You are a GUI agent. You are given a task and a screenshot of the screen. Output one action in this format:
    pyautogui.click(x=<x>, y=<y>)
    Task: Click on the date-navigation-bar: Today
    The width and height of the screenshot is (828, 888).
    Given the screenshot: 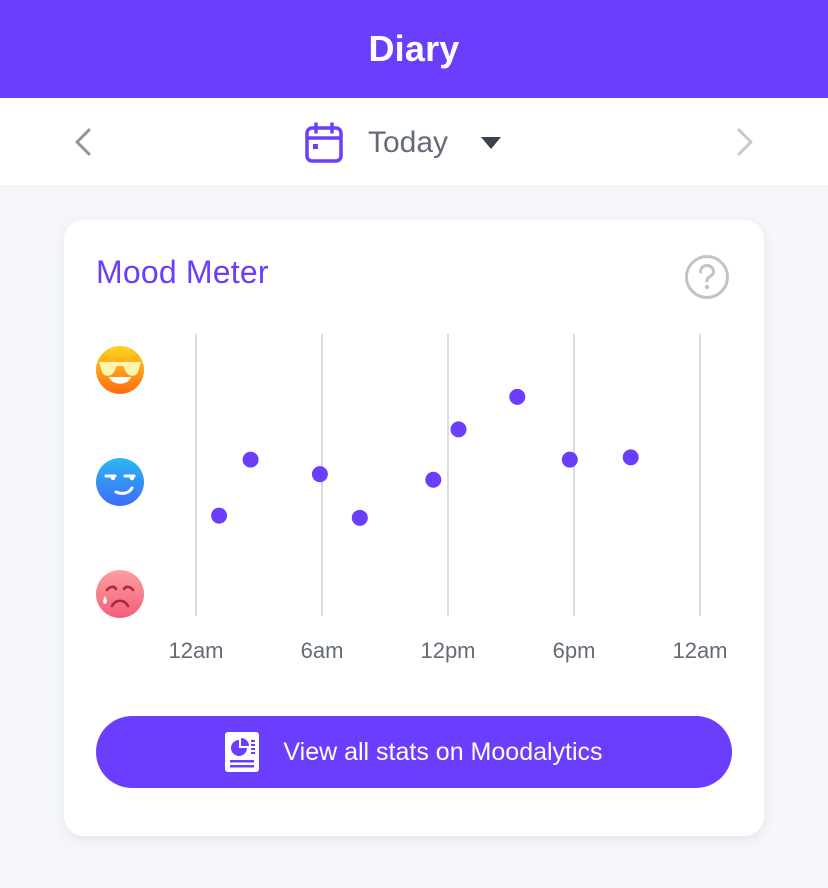 What is the action you would take?
    pyautogui.click(x=414, y=142)
    